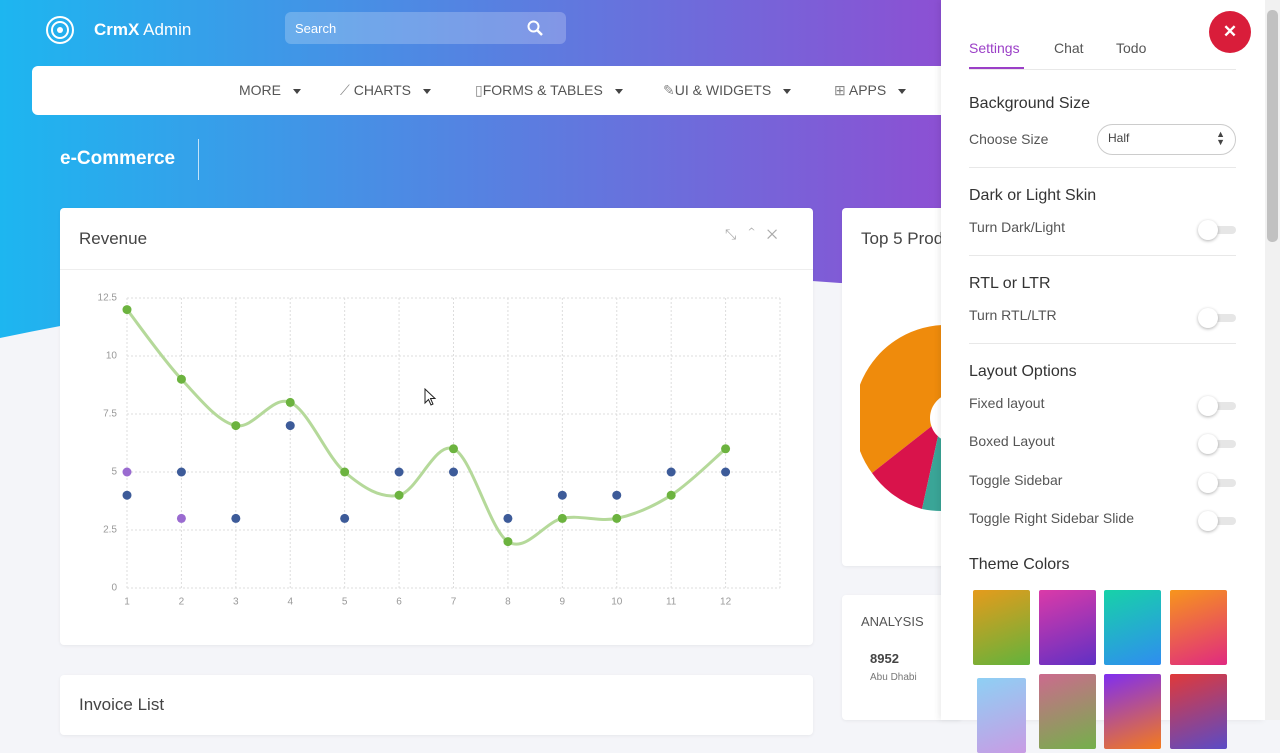  Describe the element at coordinates (260, 90) in the screenshot. I see `nav-label: MORE` at that location.